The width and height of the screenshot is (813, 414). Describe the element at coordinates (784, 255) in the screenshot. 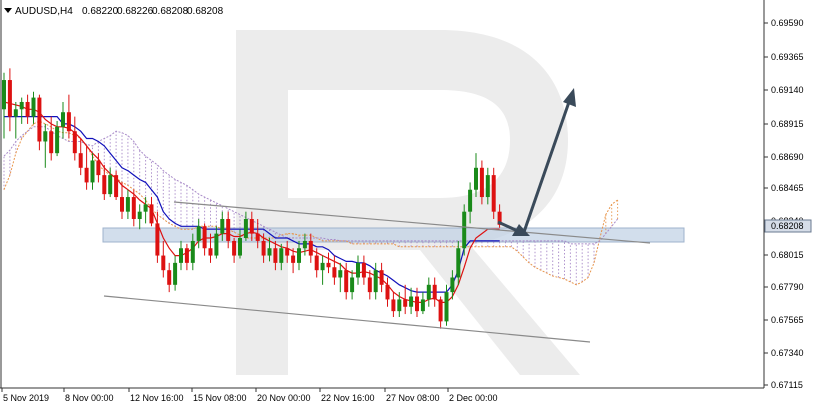

I see `price-tick: 0.68015` at that location.